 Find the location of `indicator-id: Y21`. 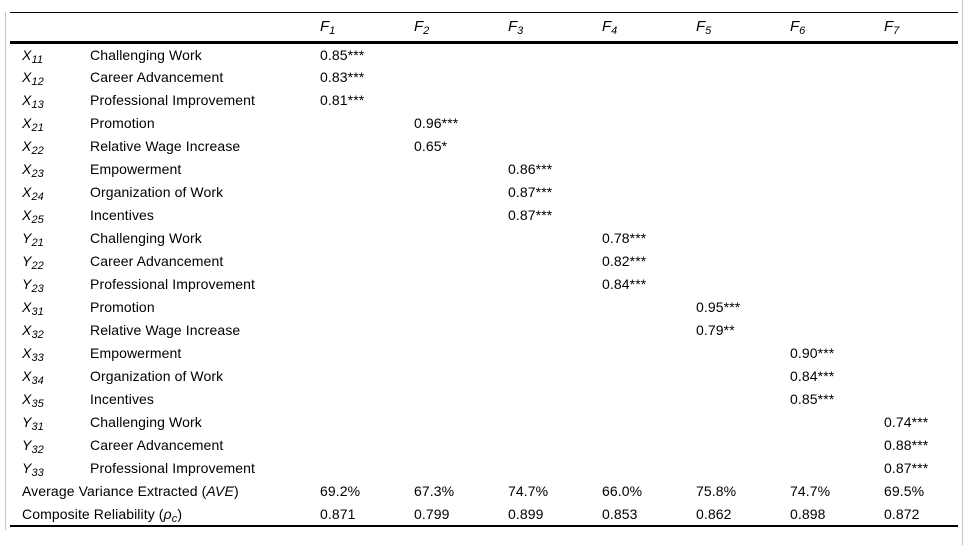

indicator-id: Y21 is located at coordinates (33, 239).